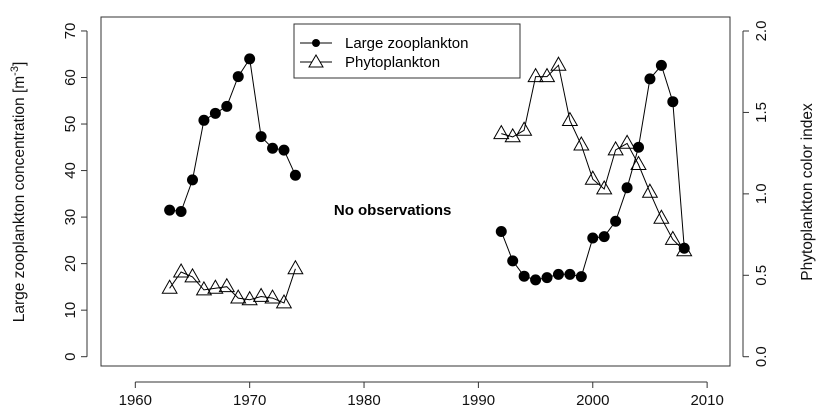 The height and width of the screenshot is (415, 830). I want to click on y-left-tick-label: 40, so click(70, 170).